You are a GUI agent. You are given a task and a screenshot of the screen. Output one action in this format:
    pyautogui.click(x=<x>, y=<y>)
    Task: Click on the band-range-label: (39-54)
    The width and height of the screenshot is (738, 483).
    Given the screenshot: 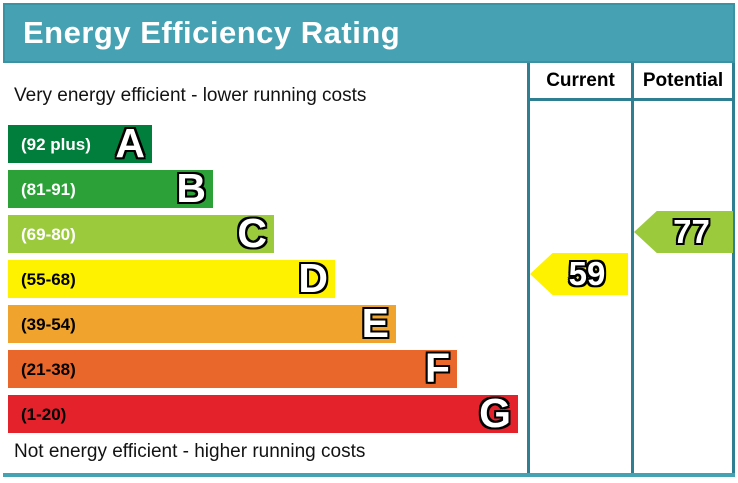 What is the action you would take?
    pyautogui.click(x=48, y=324)
    